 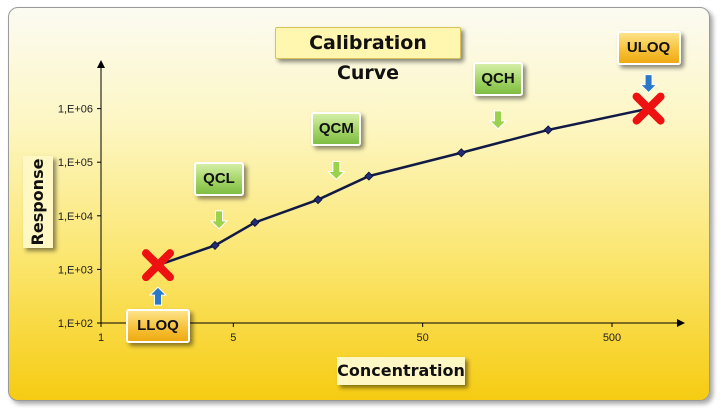 What do you see at coordinates (423, 338) in the screenshot?
I see `x-tick-label: 50` at bounding box center [423, 338].